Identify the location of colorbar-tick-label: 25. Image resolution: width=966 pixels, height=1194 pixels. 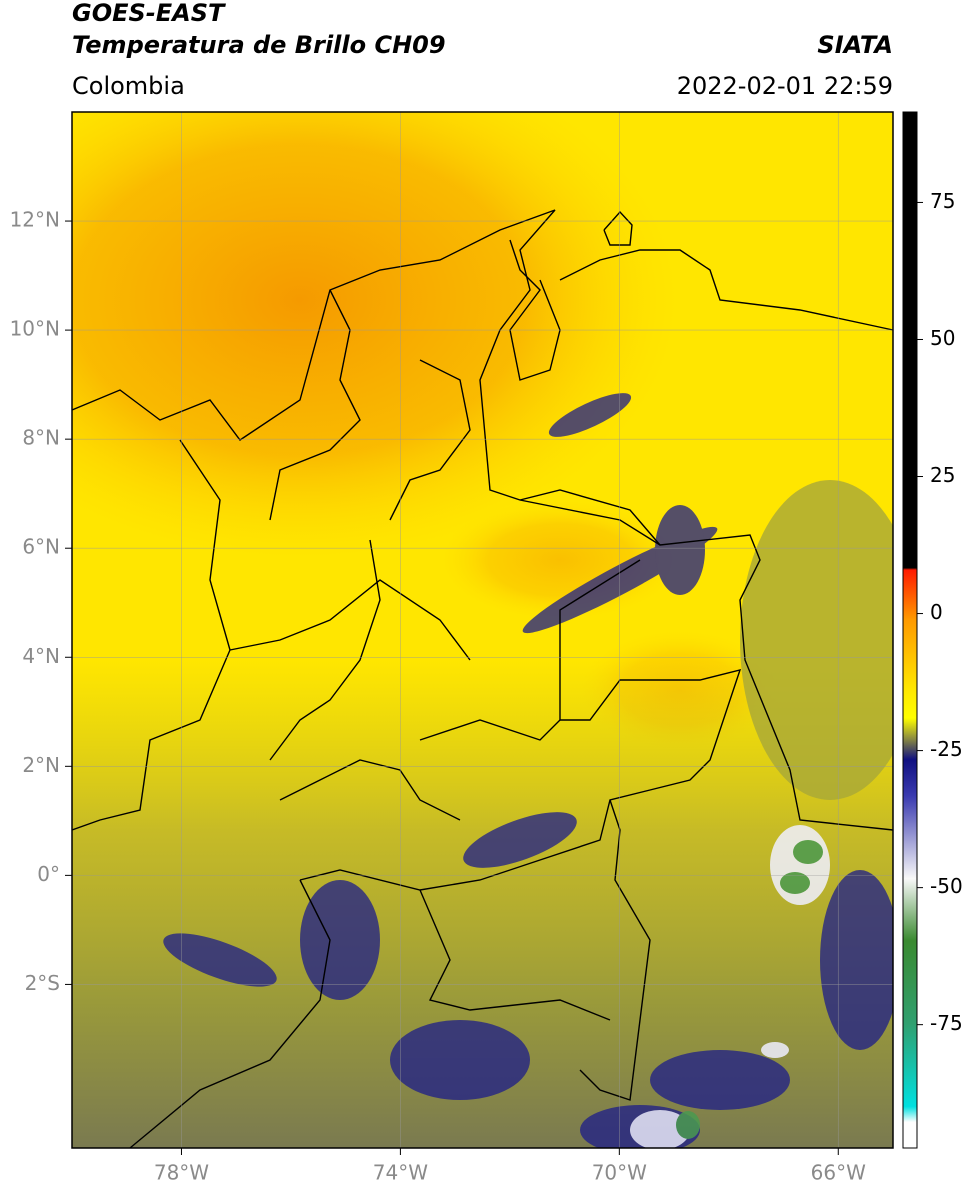
(942, 475).